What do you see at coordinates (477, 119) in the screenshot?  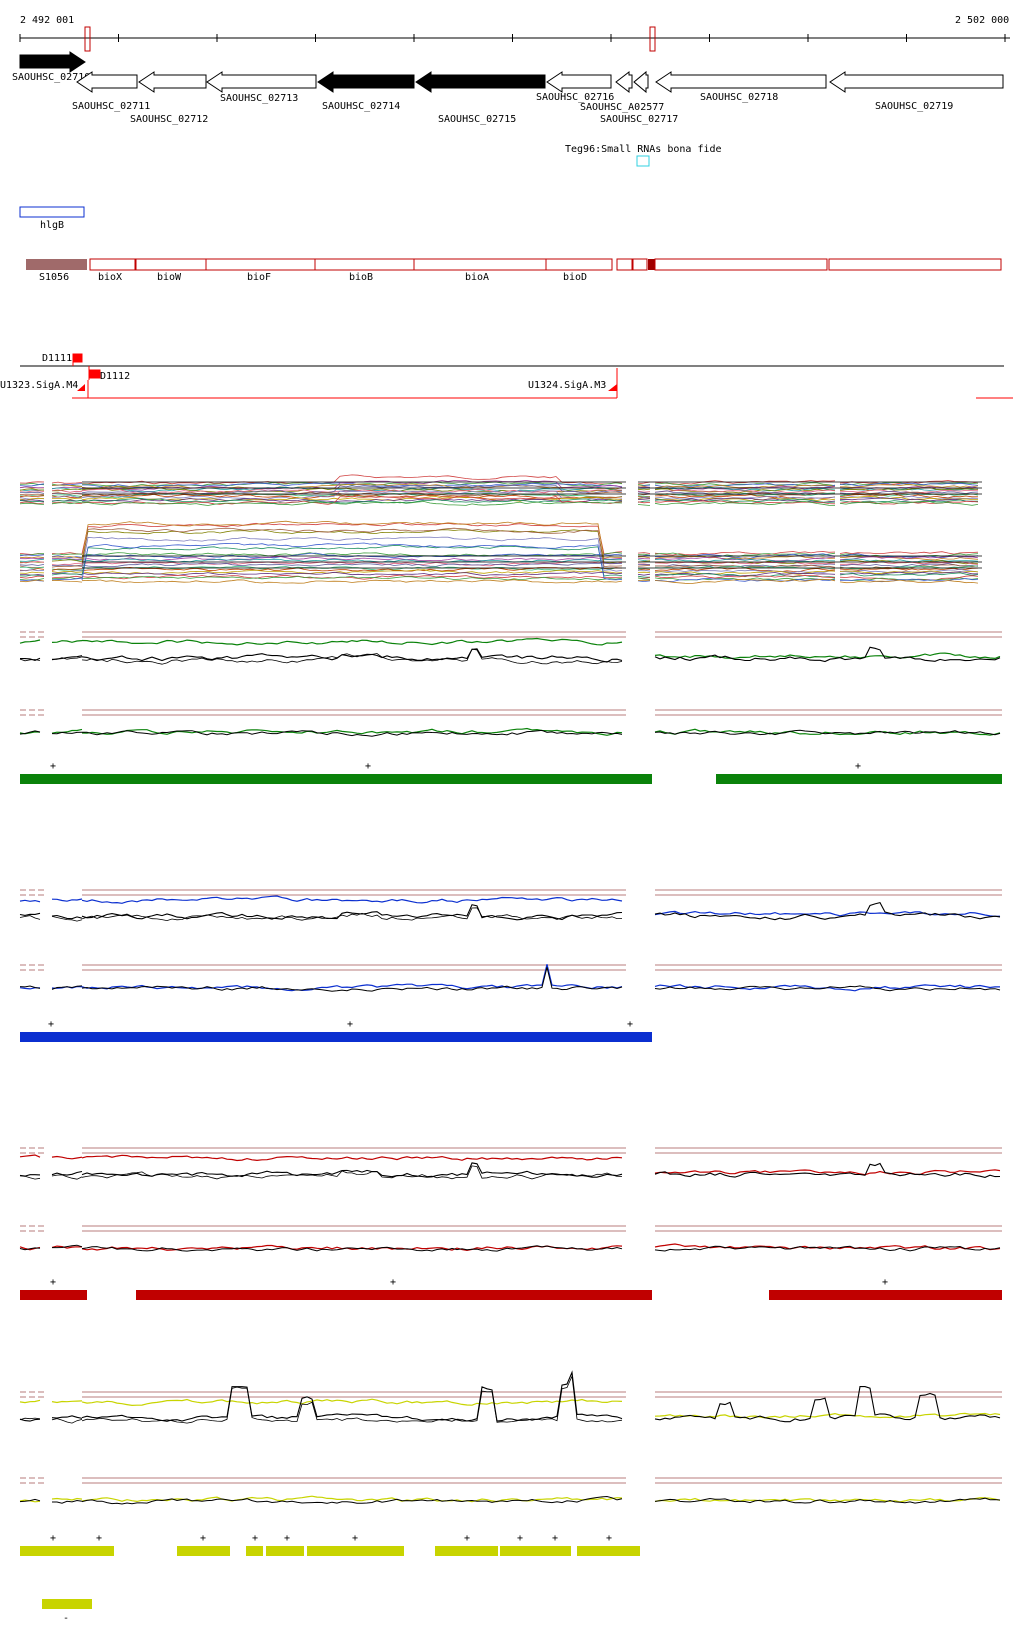 I see `gene-label-02715: SAOUHSC_02715` at bounding box center [477, 119].